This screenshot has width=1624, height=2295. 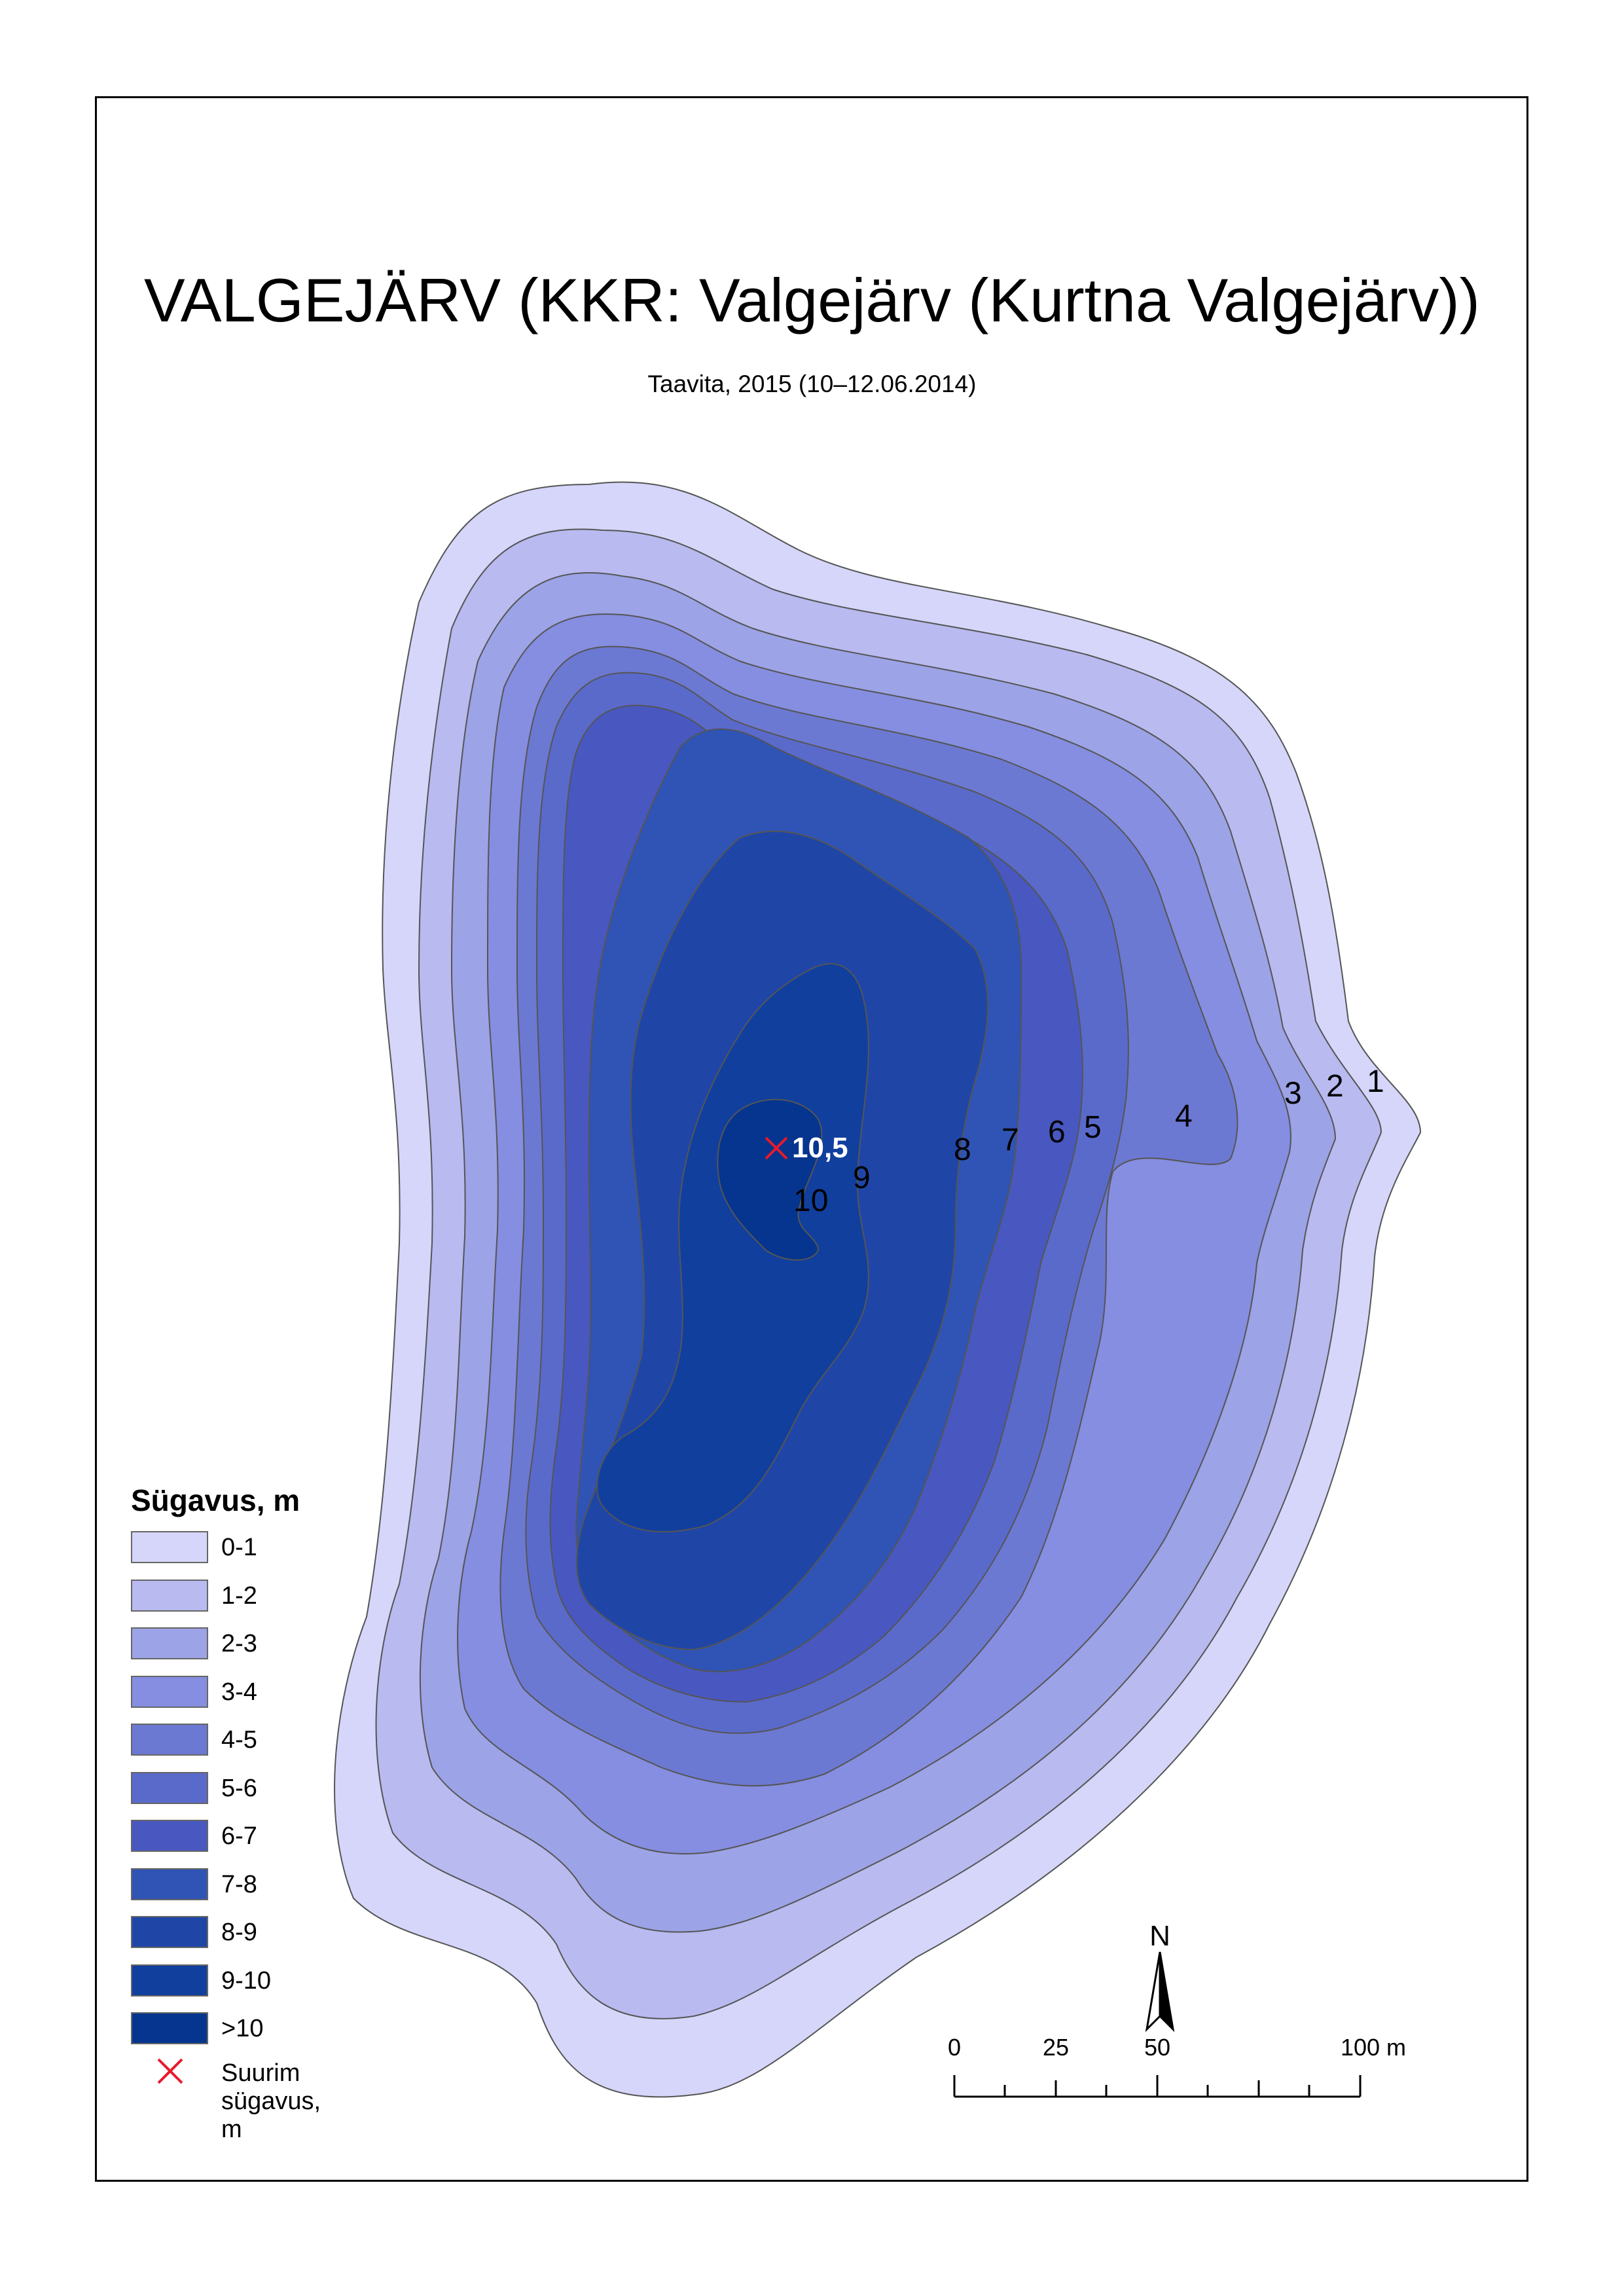 What do you see at coordinates (1177, 2066) in the screenshot?
I see `scale-bar: 0 25 50 100 m` at bounding box center [1177, 2066].